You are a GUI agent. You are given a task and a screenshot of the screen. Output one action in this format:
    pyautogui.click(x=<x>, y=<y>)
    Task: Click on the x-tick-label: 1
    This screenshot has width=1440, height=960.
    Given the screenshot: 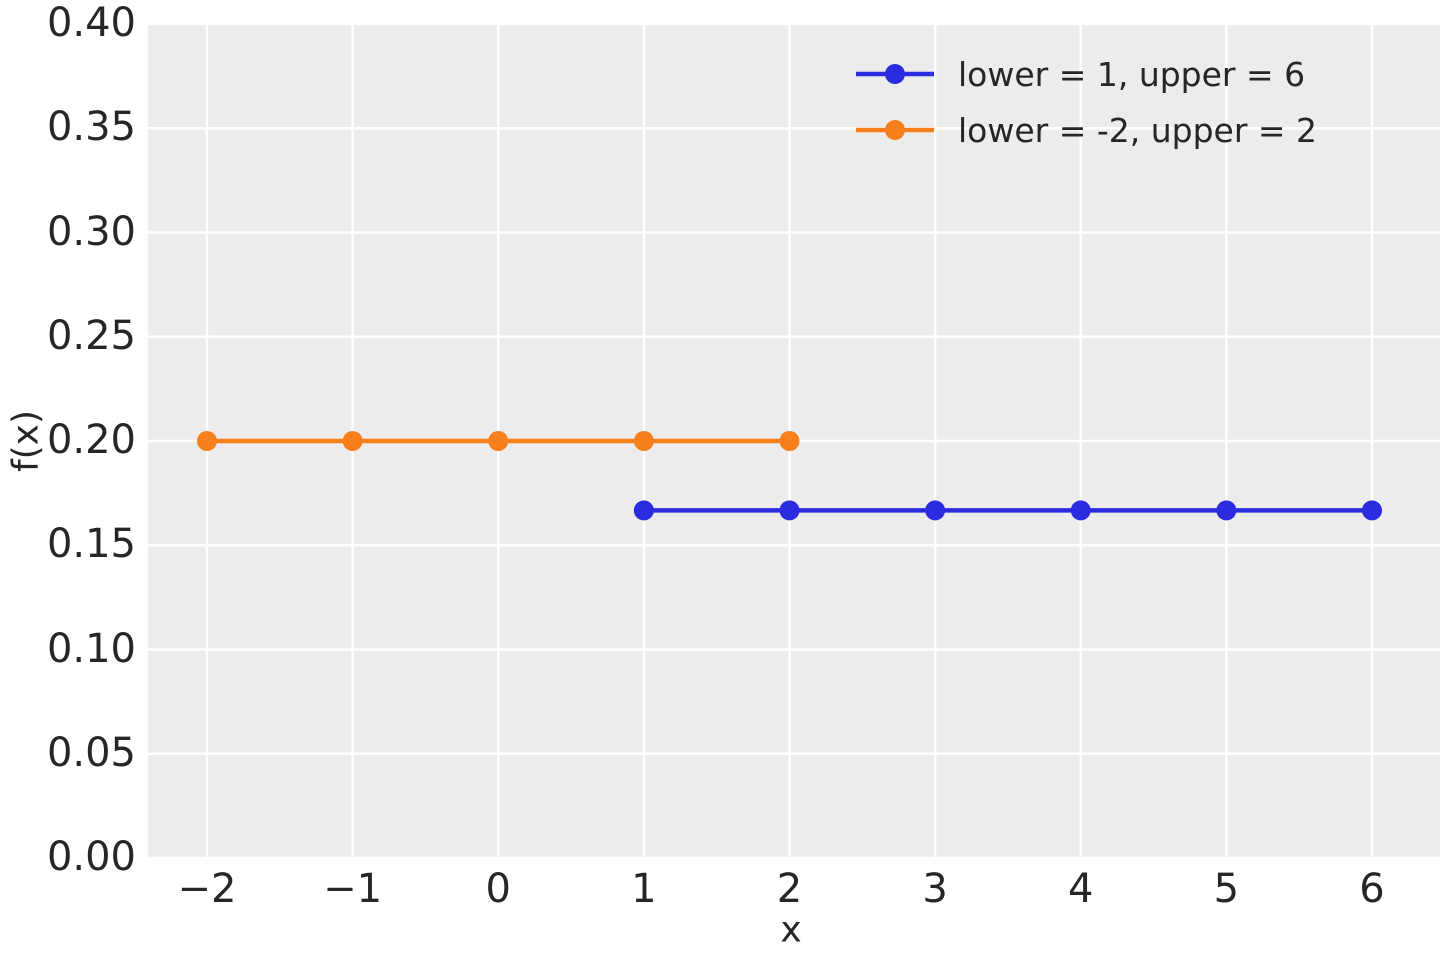 What is the action you would take?
    pyautogui.click(x=644, y=889)
    